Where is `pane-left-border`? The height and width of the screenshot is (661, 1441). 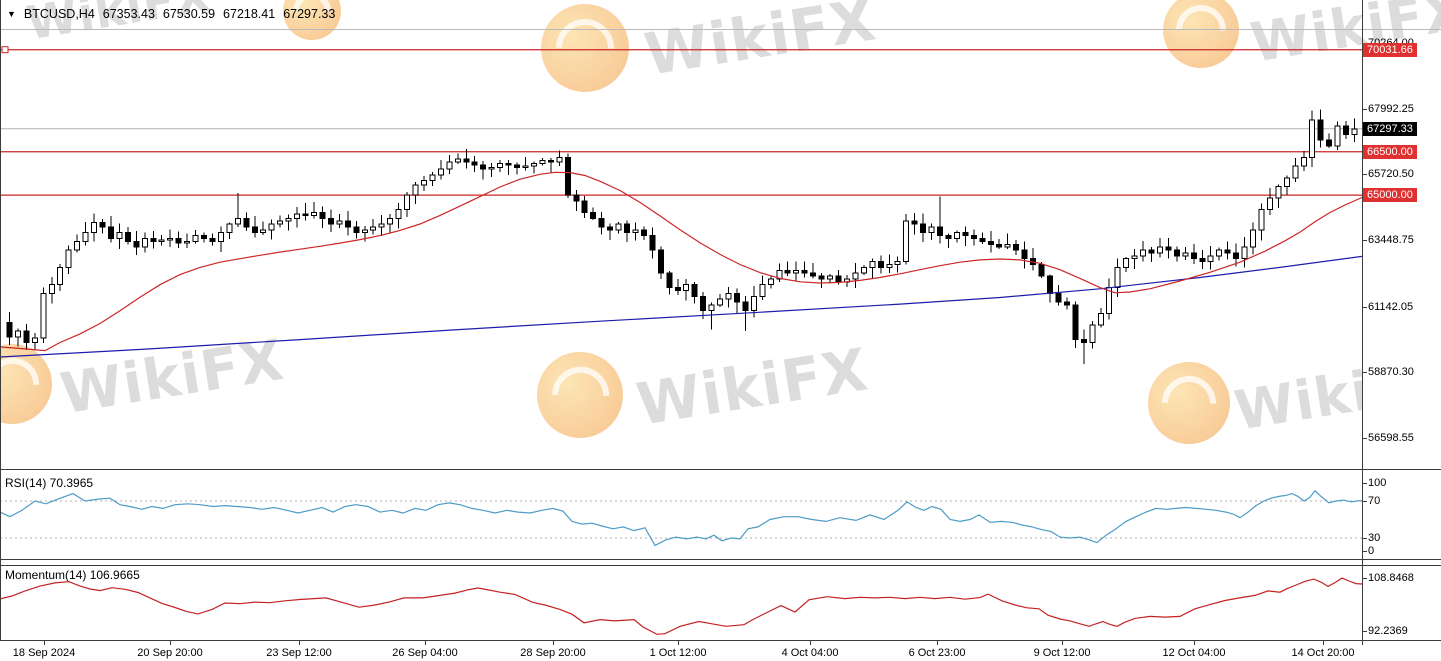
pane-left-border is located at coordinates (0, 320).